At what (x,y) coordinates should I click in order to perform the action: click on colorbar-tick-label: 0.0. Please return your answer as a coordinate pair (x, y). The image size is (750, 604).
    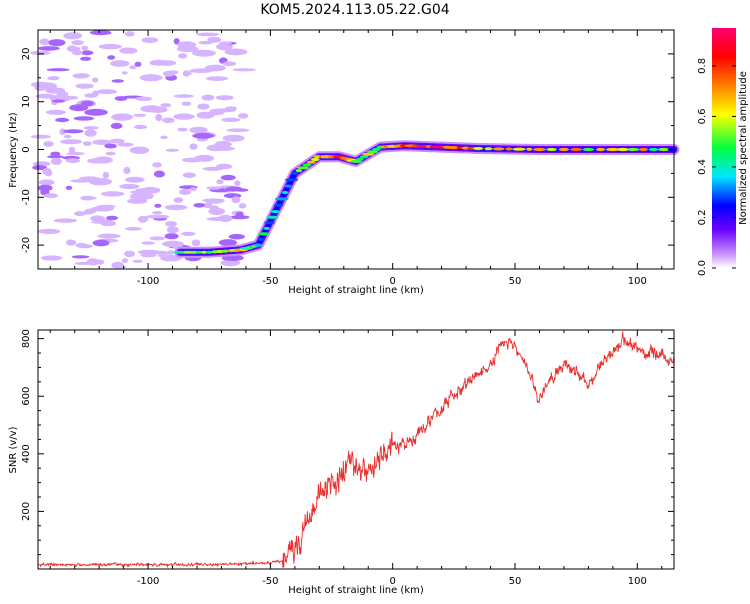
    Looking at the image, I should click on (702, 268).